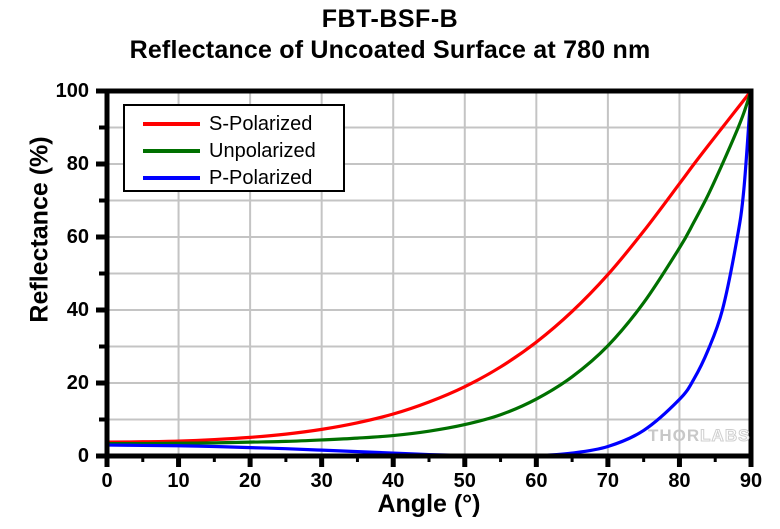  I want to click on x-tick-label: 60, so click(536, 481).